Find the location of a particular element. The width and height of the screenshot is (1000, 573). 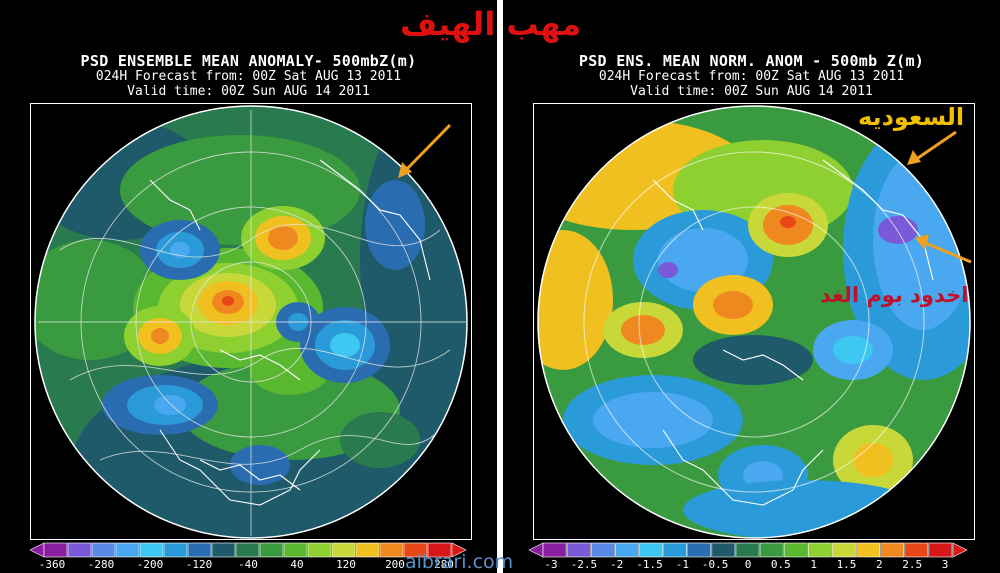

colorbar-tick-label: 120 is located at coordinates (346, 564).